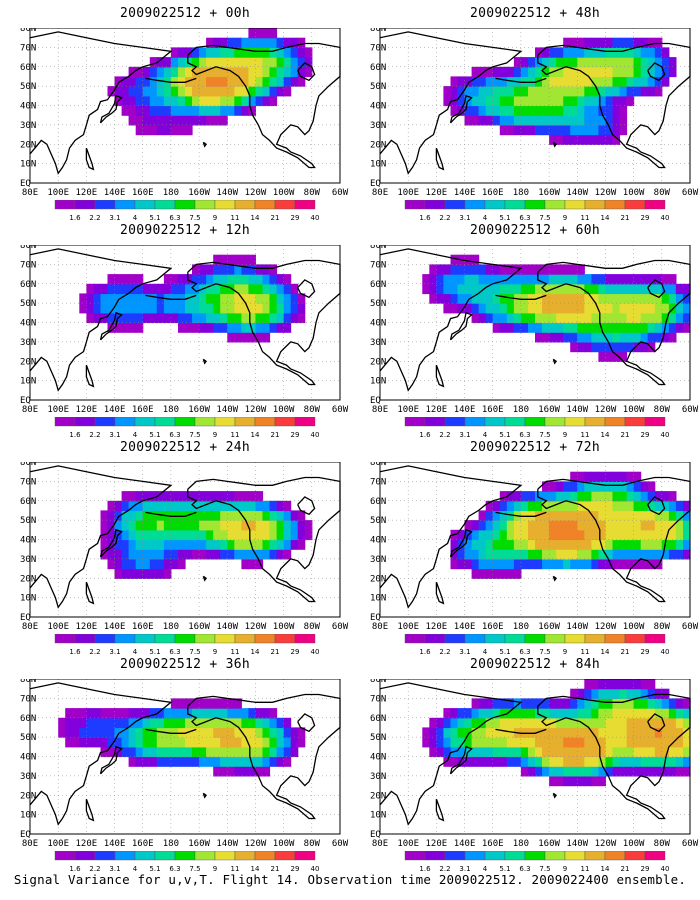 The width and height of the screenshot is (700, 900). Describe the element at coordinates (544, 652) in the screenshot. I see `colorbar-label: 7.5` at that location.